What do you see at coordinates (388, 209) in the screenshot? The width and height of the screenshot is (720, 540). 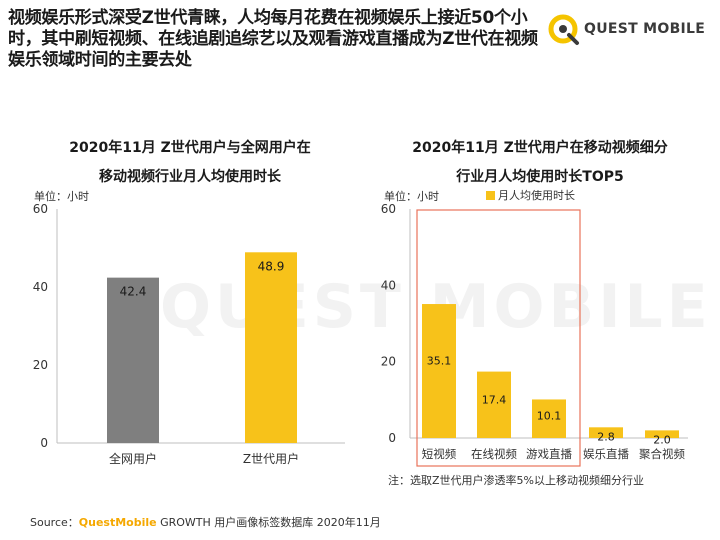 I see `chart2-y-tick-label: 60` at bounding box center [388, 209].